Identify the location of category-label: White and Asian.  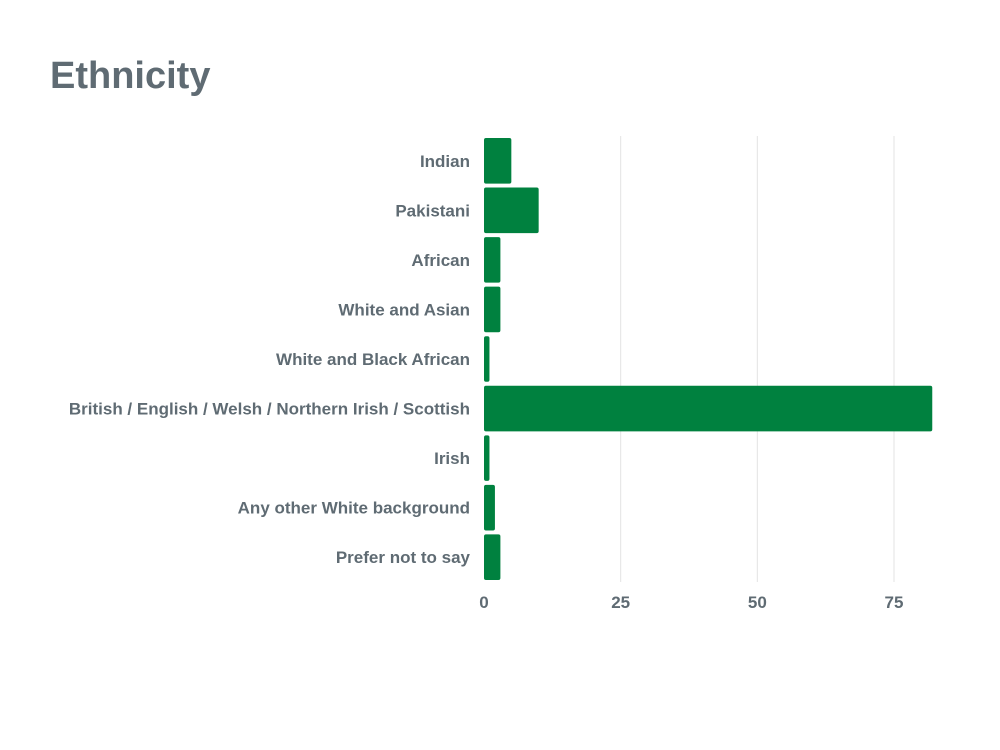
(404, 309).